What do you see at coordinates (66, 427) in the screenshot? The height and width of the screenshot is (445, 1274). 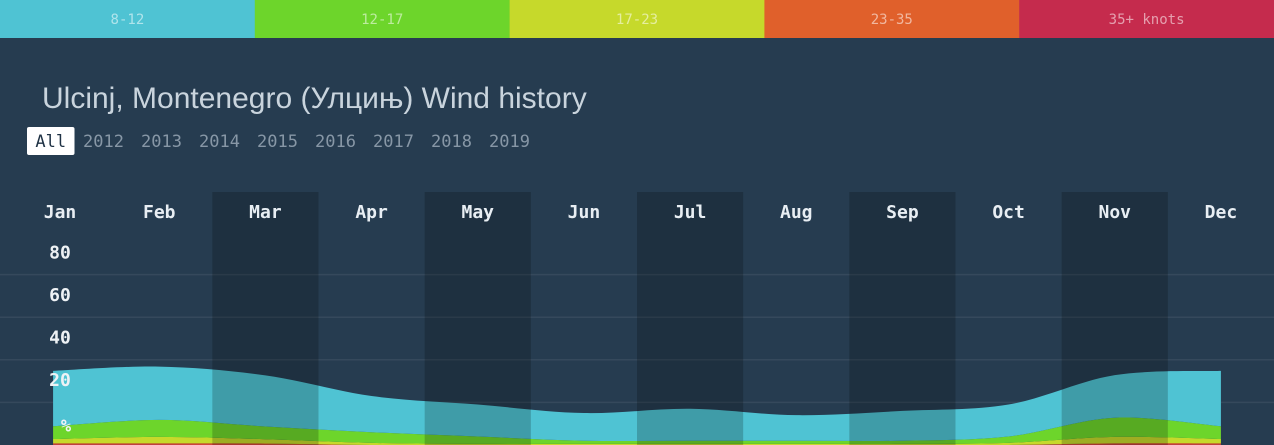 I see `y-axis-label: %` at bounding box center [66, 427].